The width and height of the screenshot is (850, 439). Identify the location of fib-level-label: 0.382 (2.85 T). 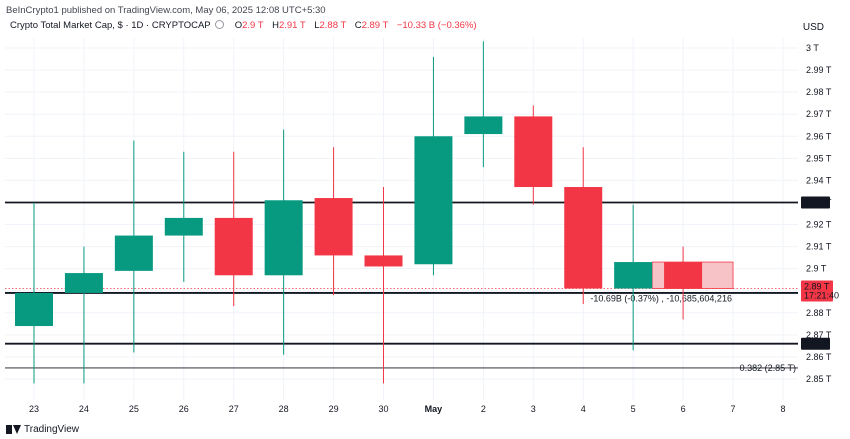
(768, 368).